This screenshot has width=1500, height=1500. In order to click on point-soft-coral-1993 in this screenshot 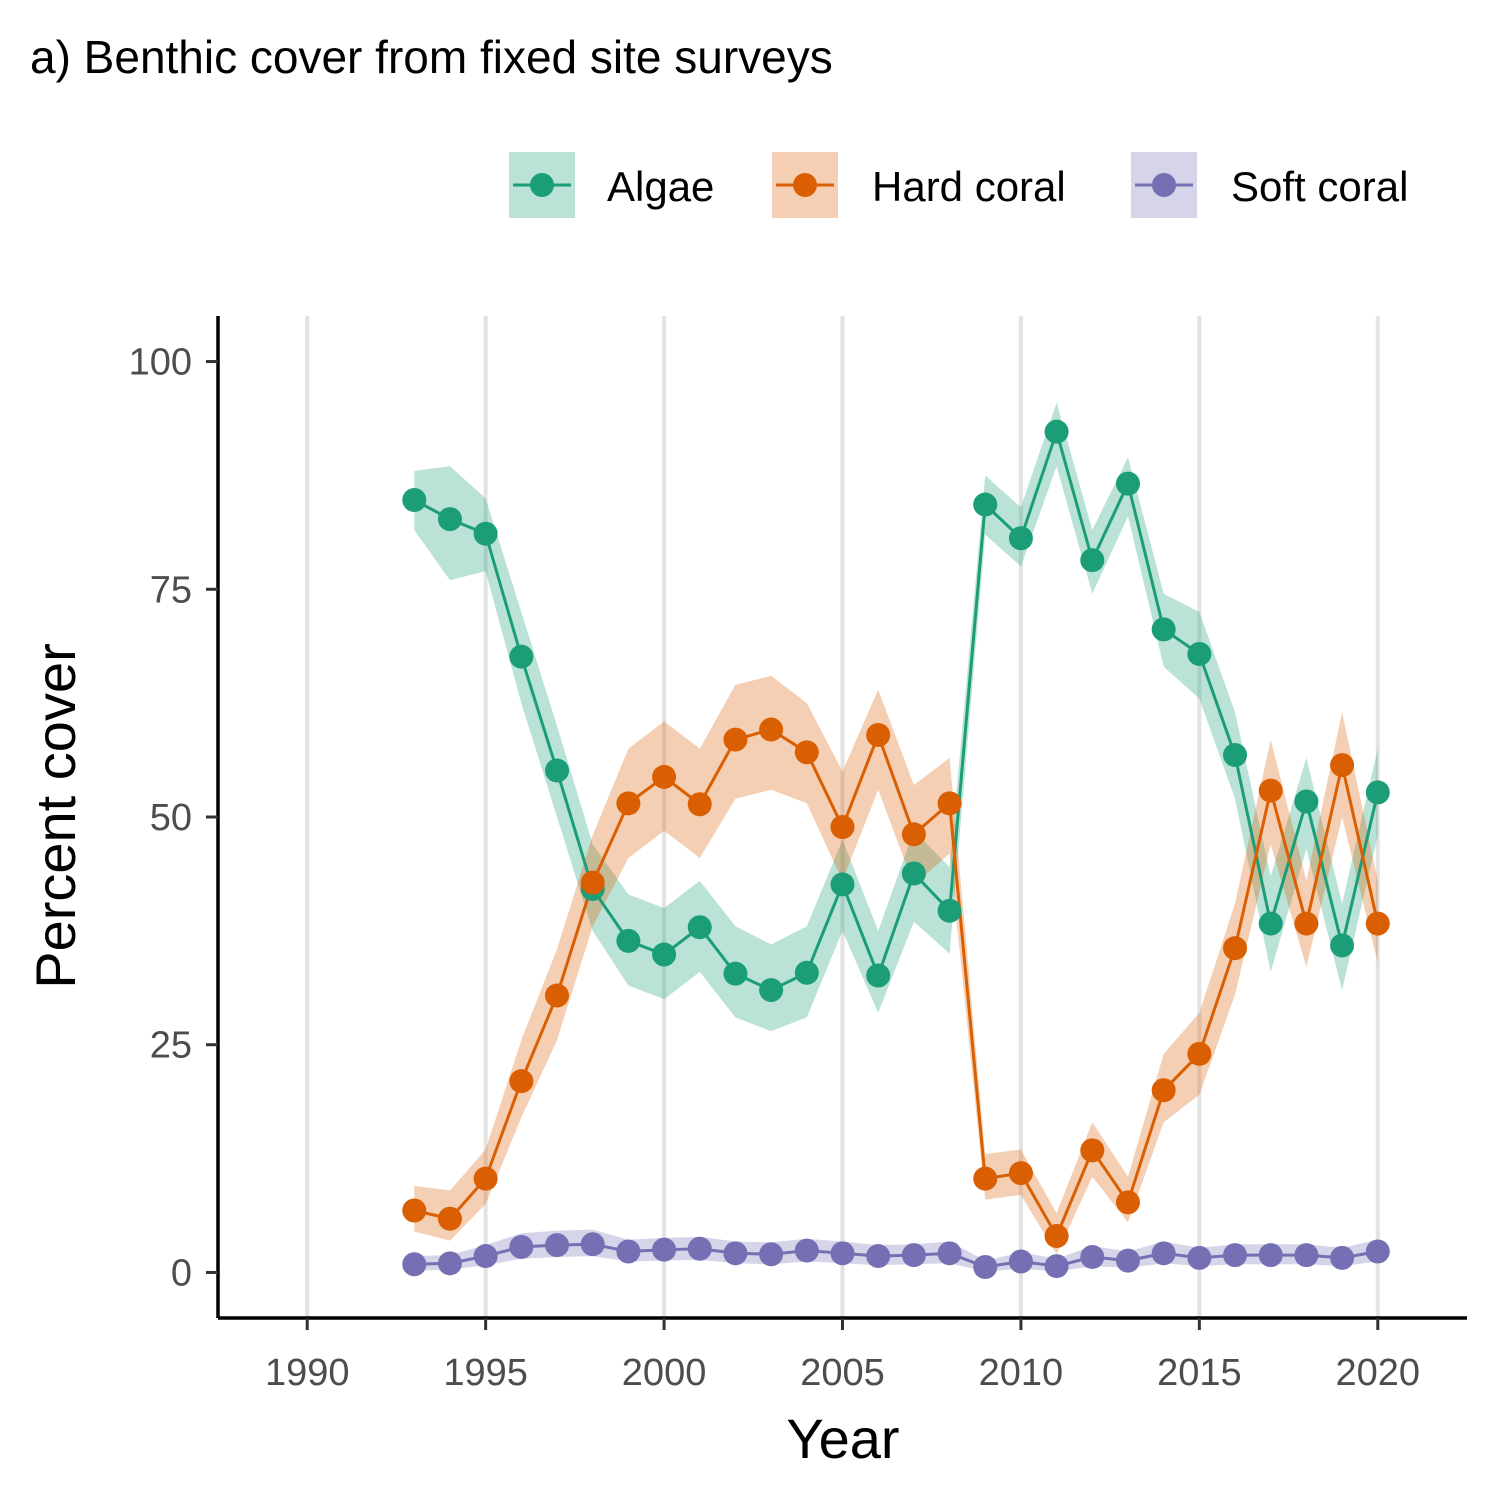, I will do `click(414, 1264)`.